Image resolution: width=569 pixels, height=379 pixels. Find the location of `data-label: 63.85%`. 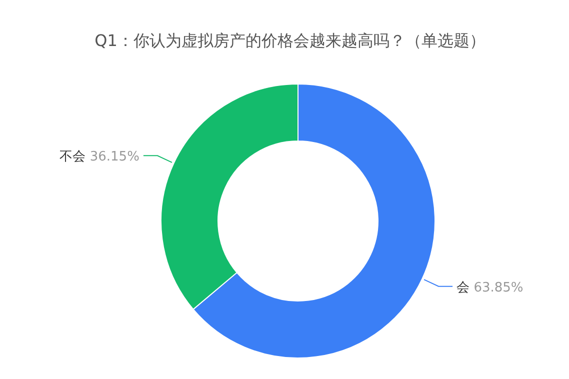

data-label: 63.85% is located at coordinates (499, 288).